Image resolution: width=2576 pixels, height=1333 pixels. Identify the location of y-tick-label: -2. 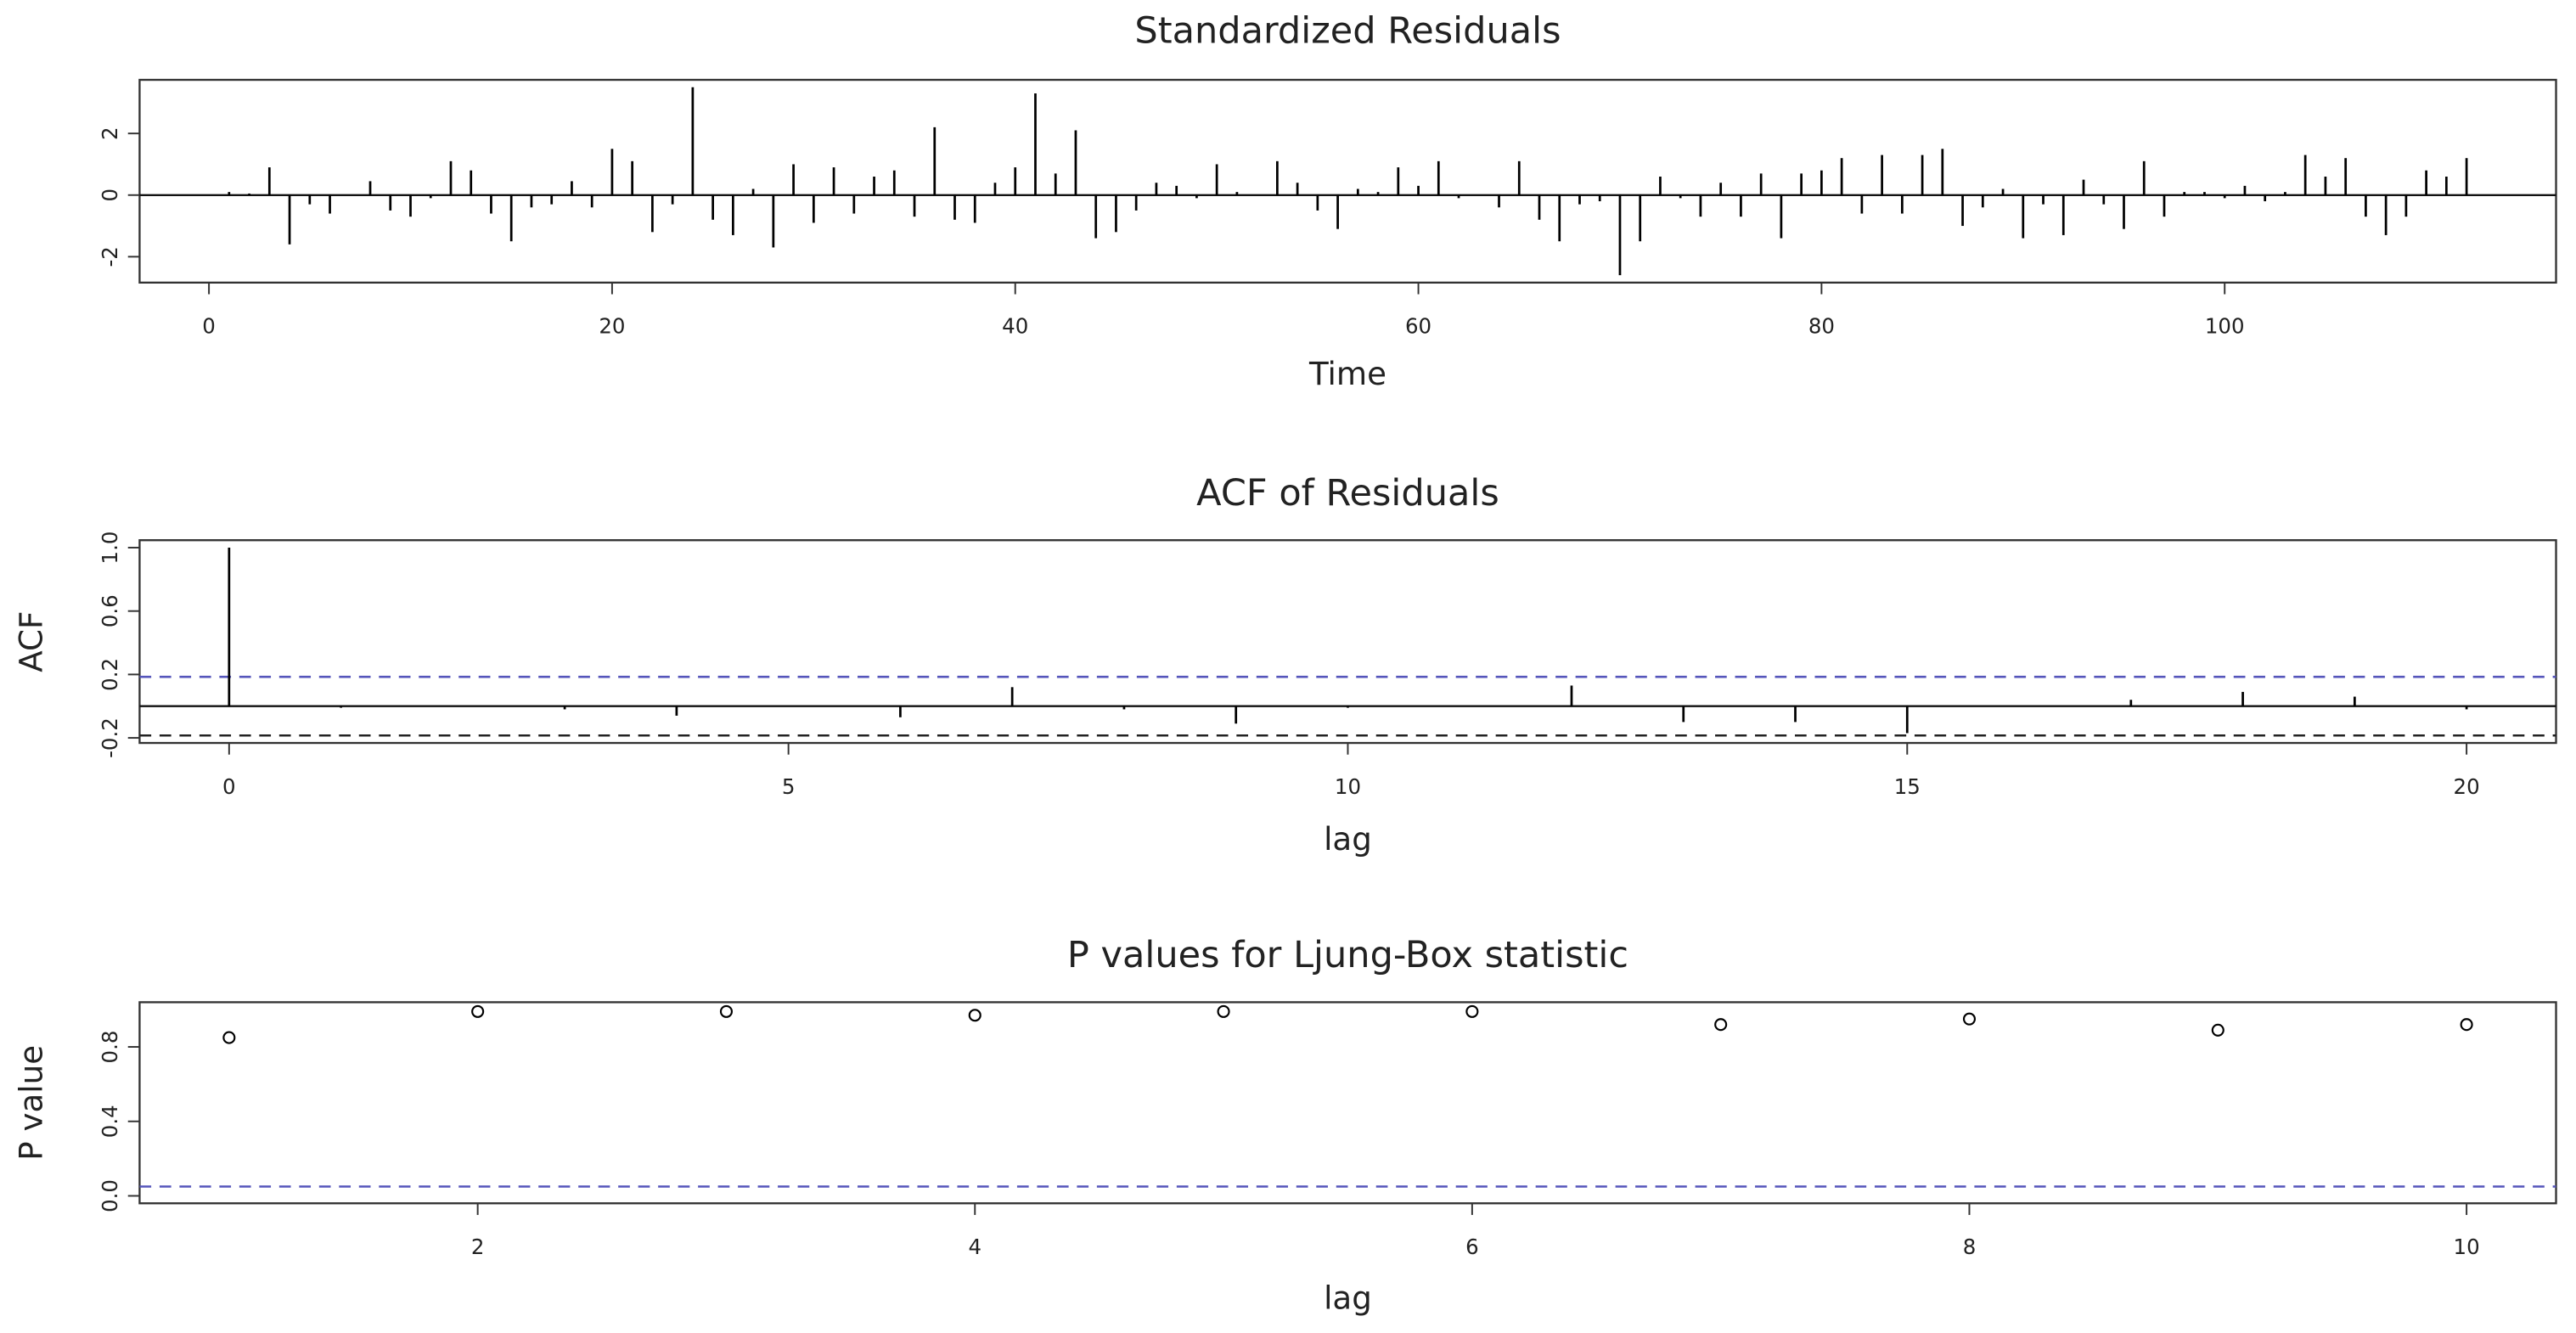
(110, 256).